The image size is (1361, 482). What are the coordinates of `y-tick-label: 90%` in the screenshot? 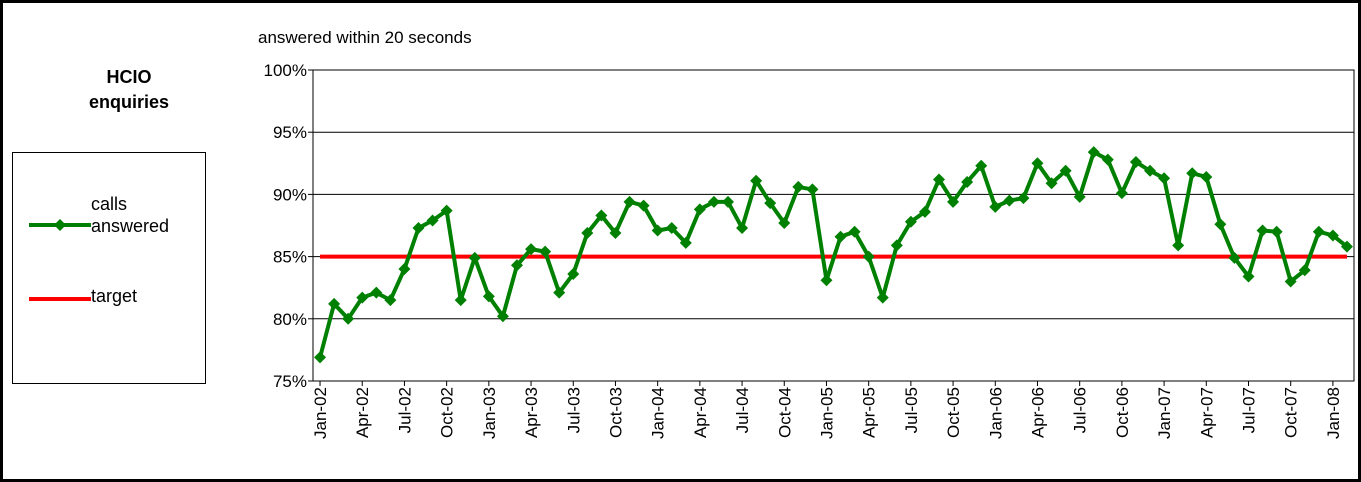 It's located at (290, 194).